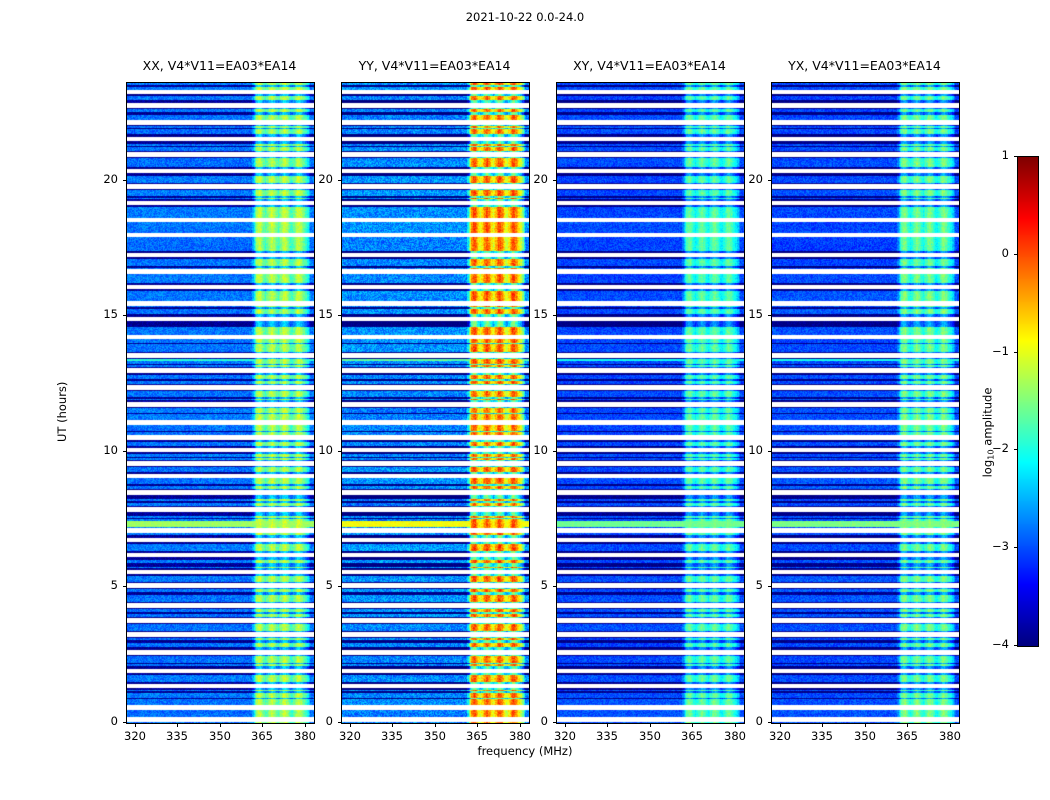 The height and width of the screenshot is (800, 1050). What do you see at coordinates (1000, 546) in the screenshot?
I see `colorbar-tick-label: −3` at bounding box center [1000, 546].